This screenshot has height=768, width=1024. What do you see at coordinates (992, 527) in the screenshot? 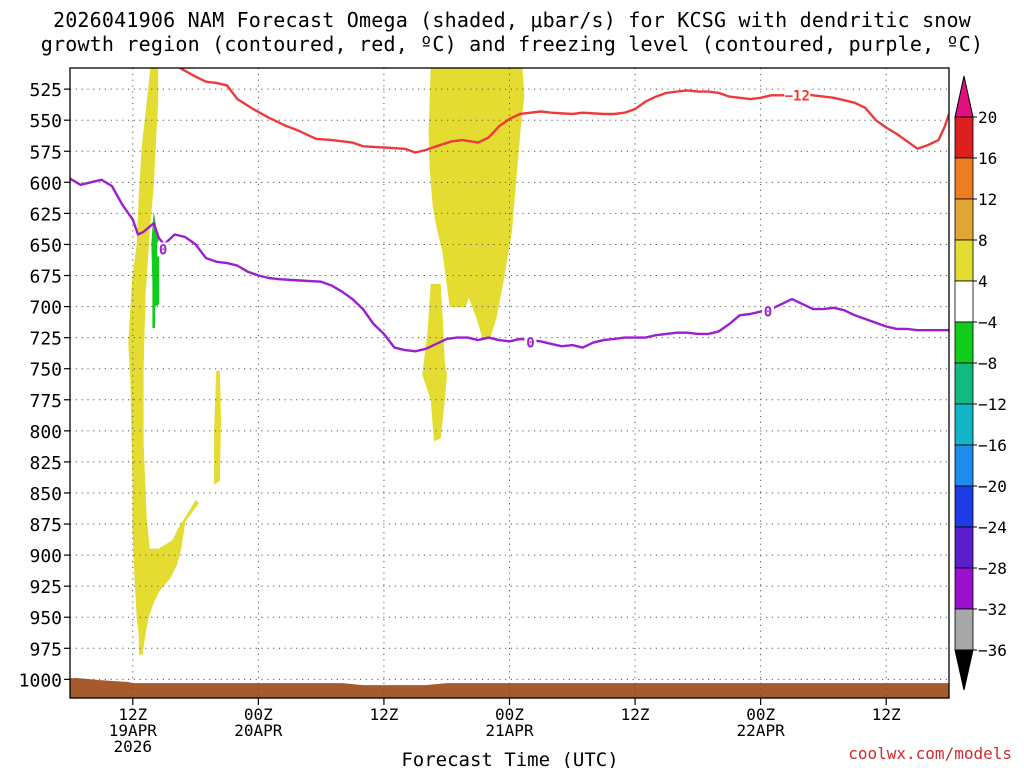
I see `colorbar-label-10: −24` at bounding box center [992, 527].